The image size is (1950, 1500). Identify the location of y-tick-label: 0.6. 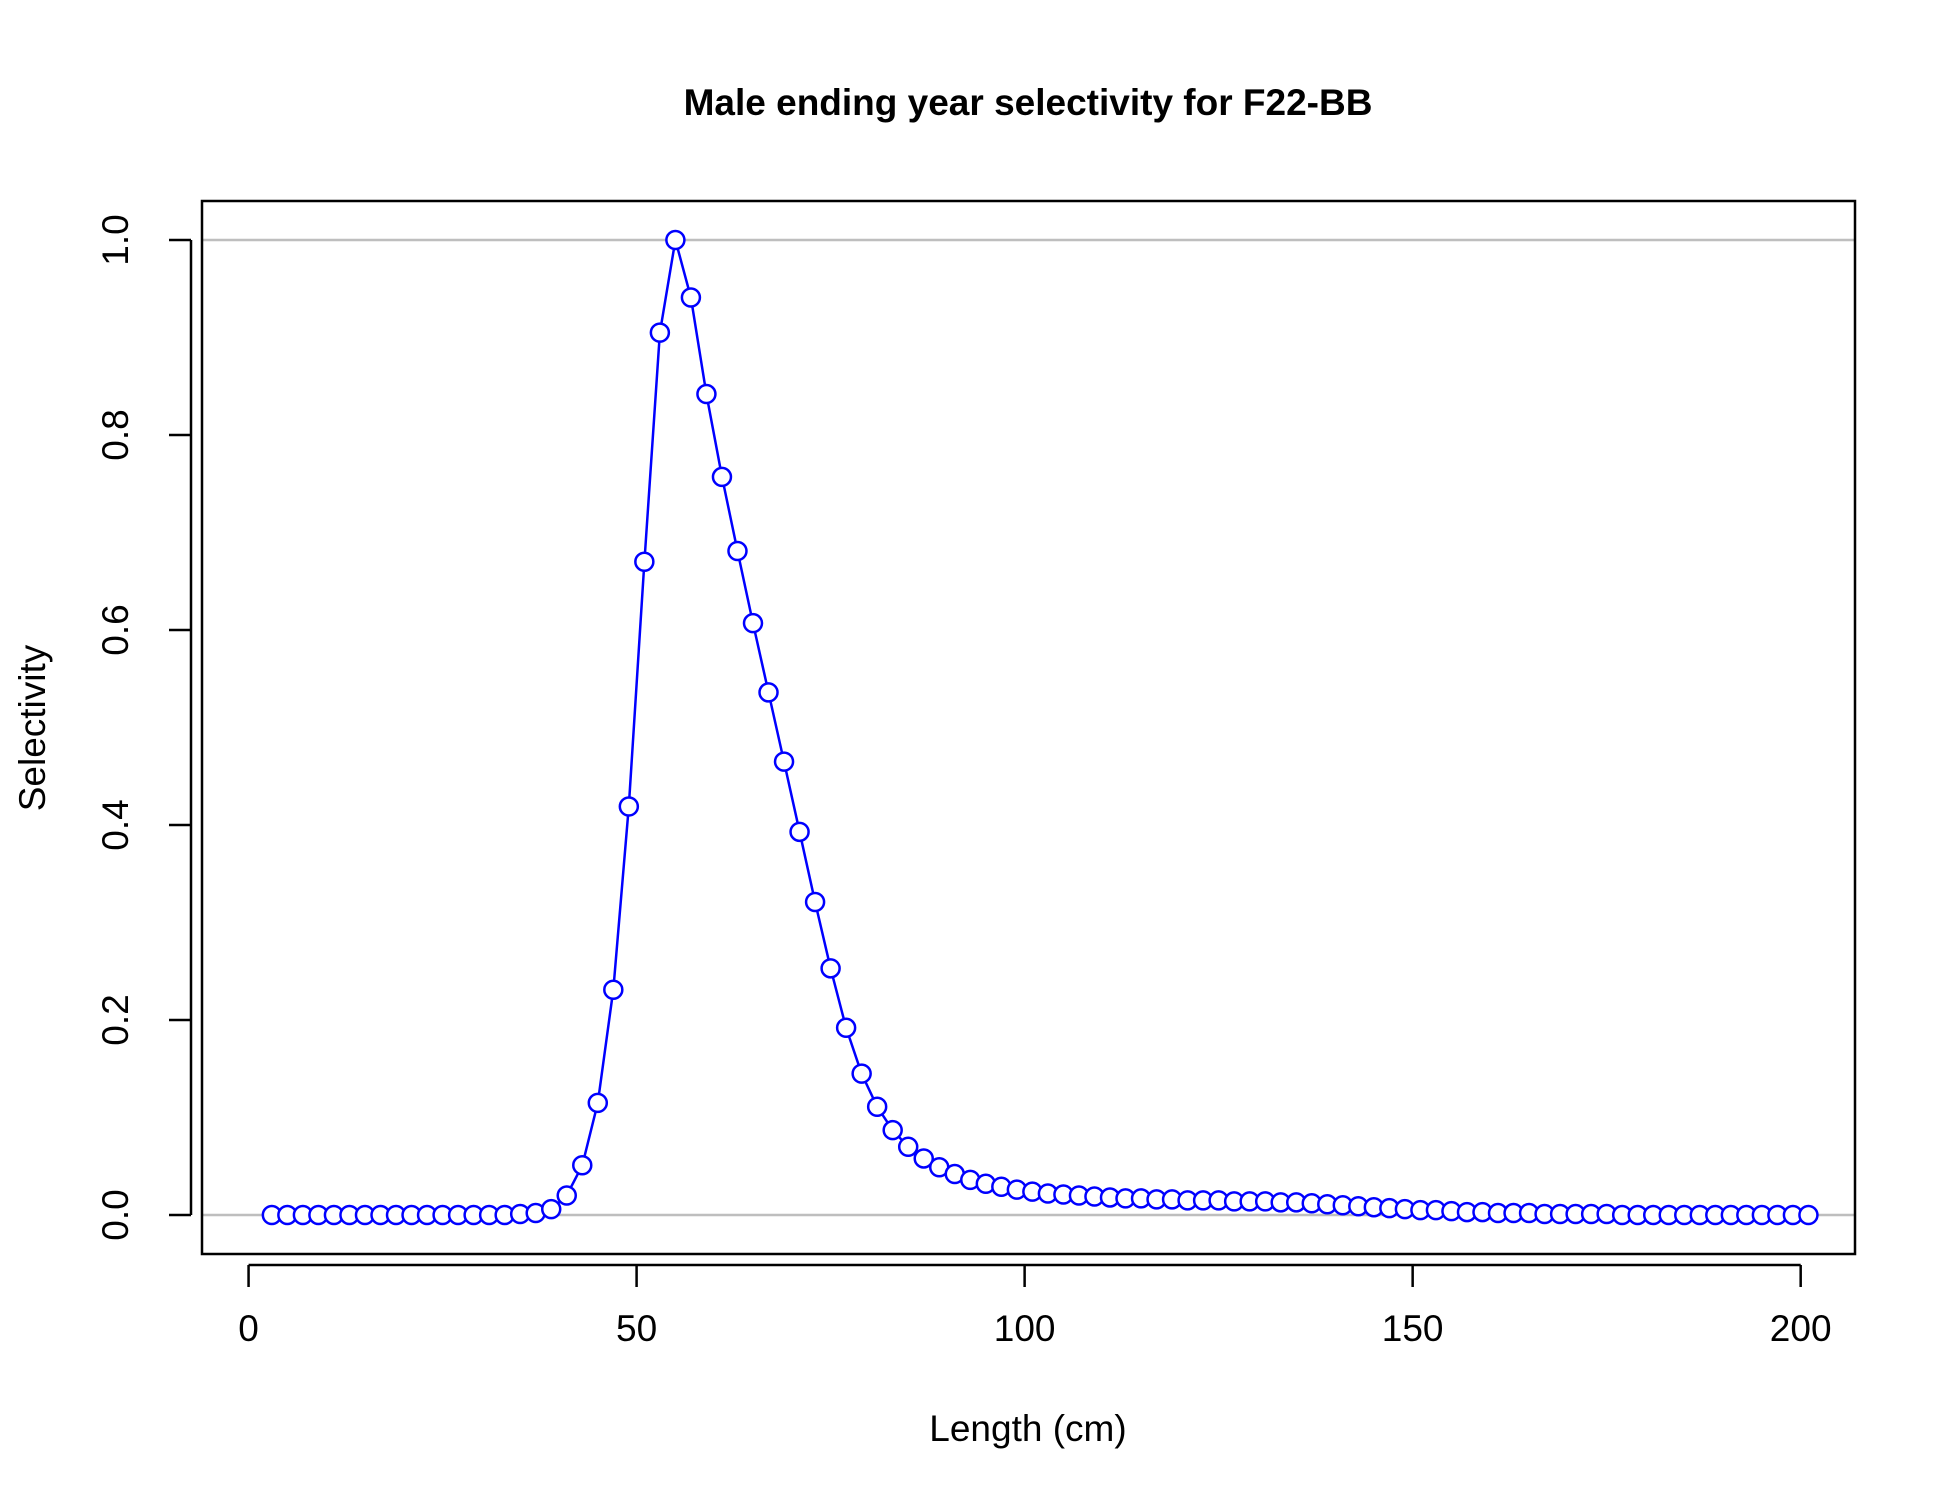
(115, 629).